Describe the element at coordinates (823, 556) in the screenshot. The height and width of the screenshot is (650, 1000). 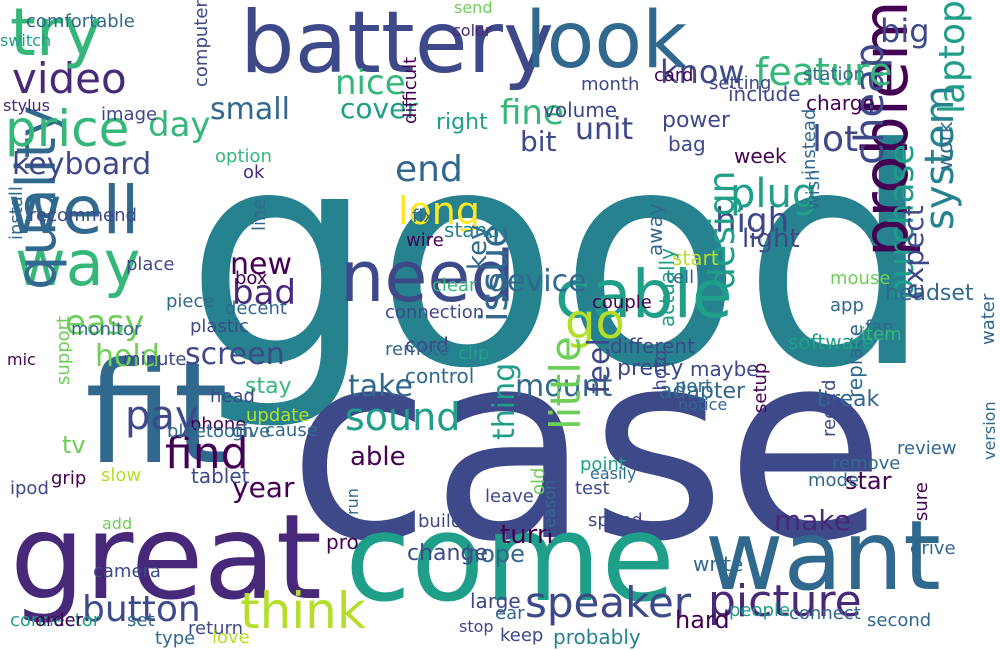
I see `word-want: want` at that location.